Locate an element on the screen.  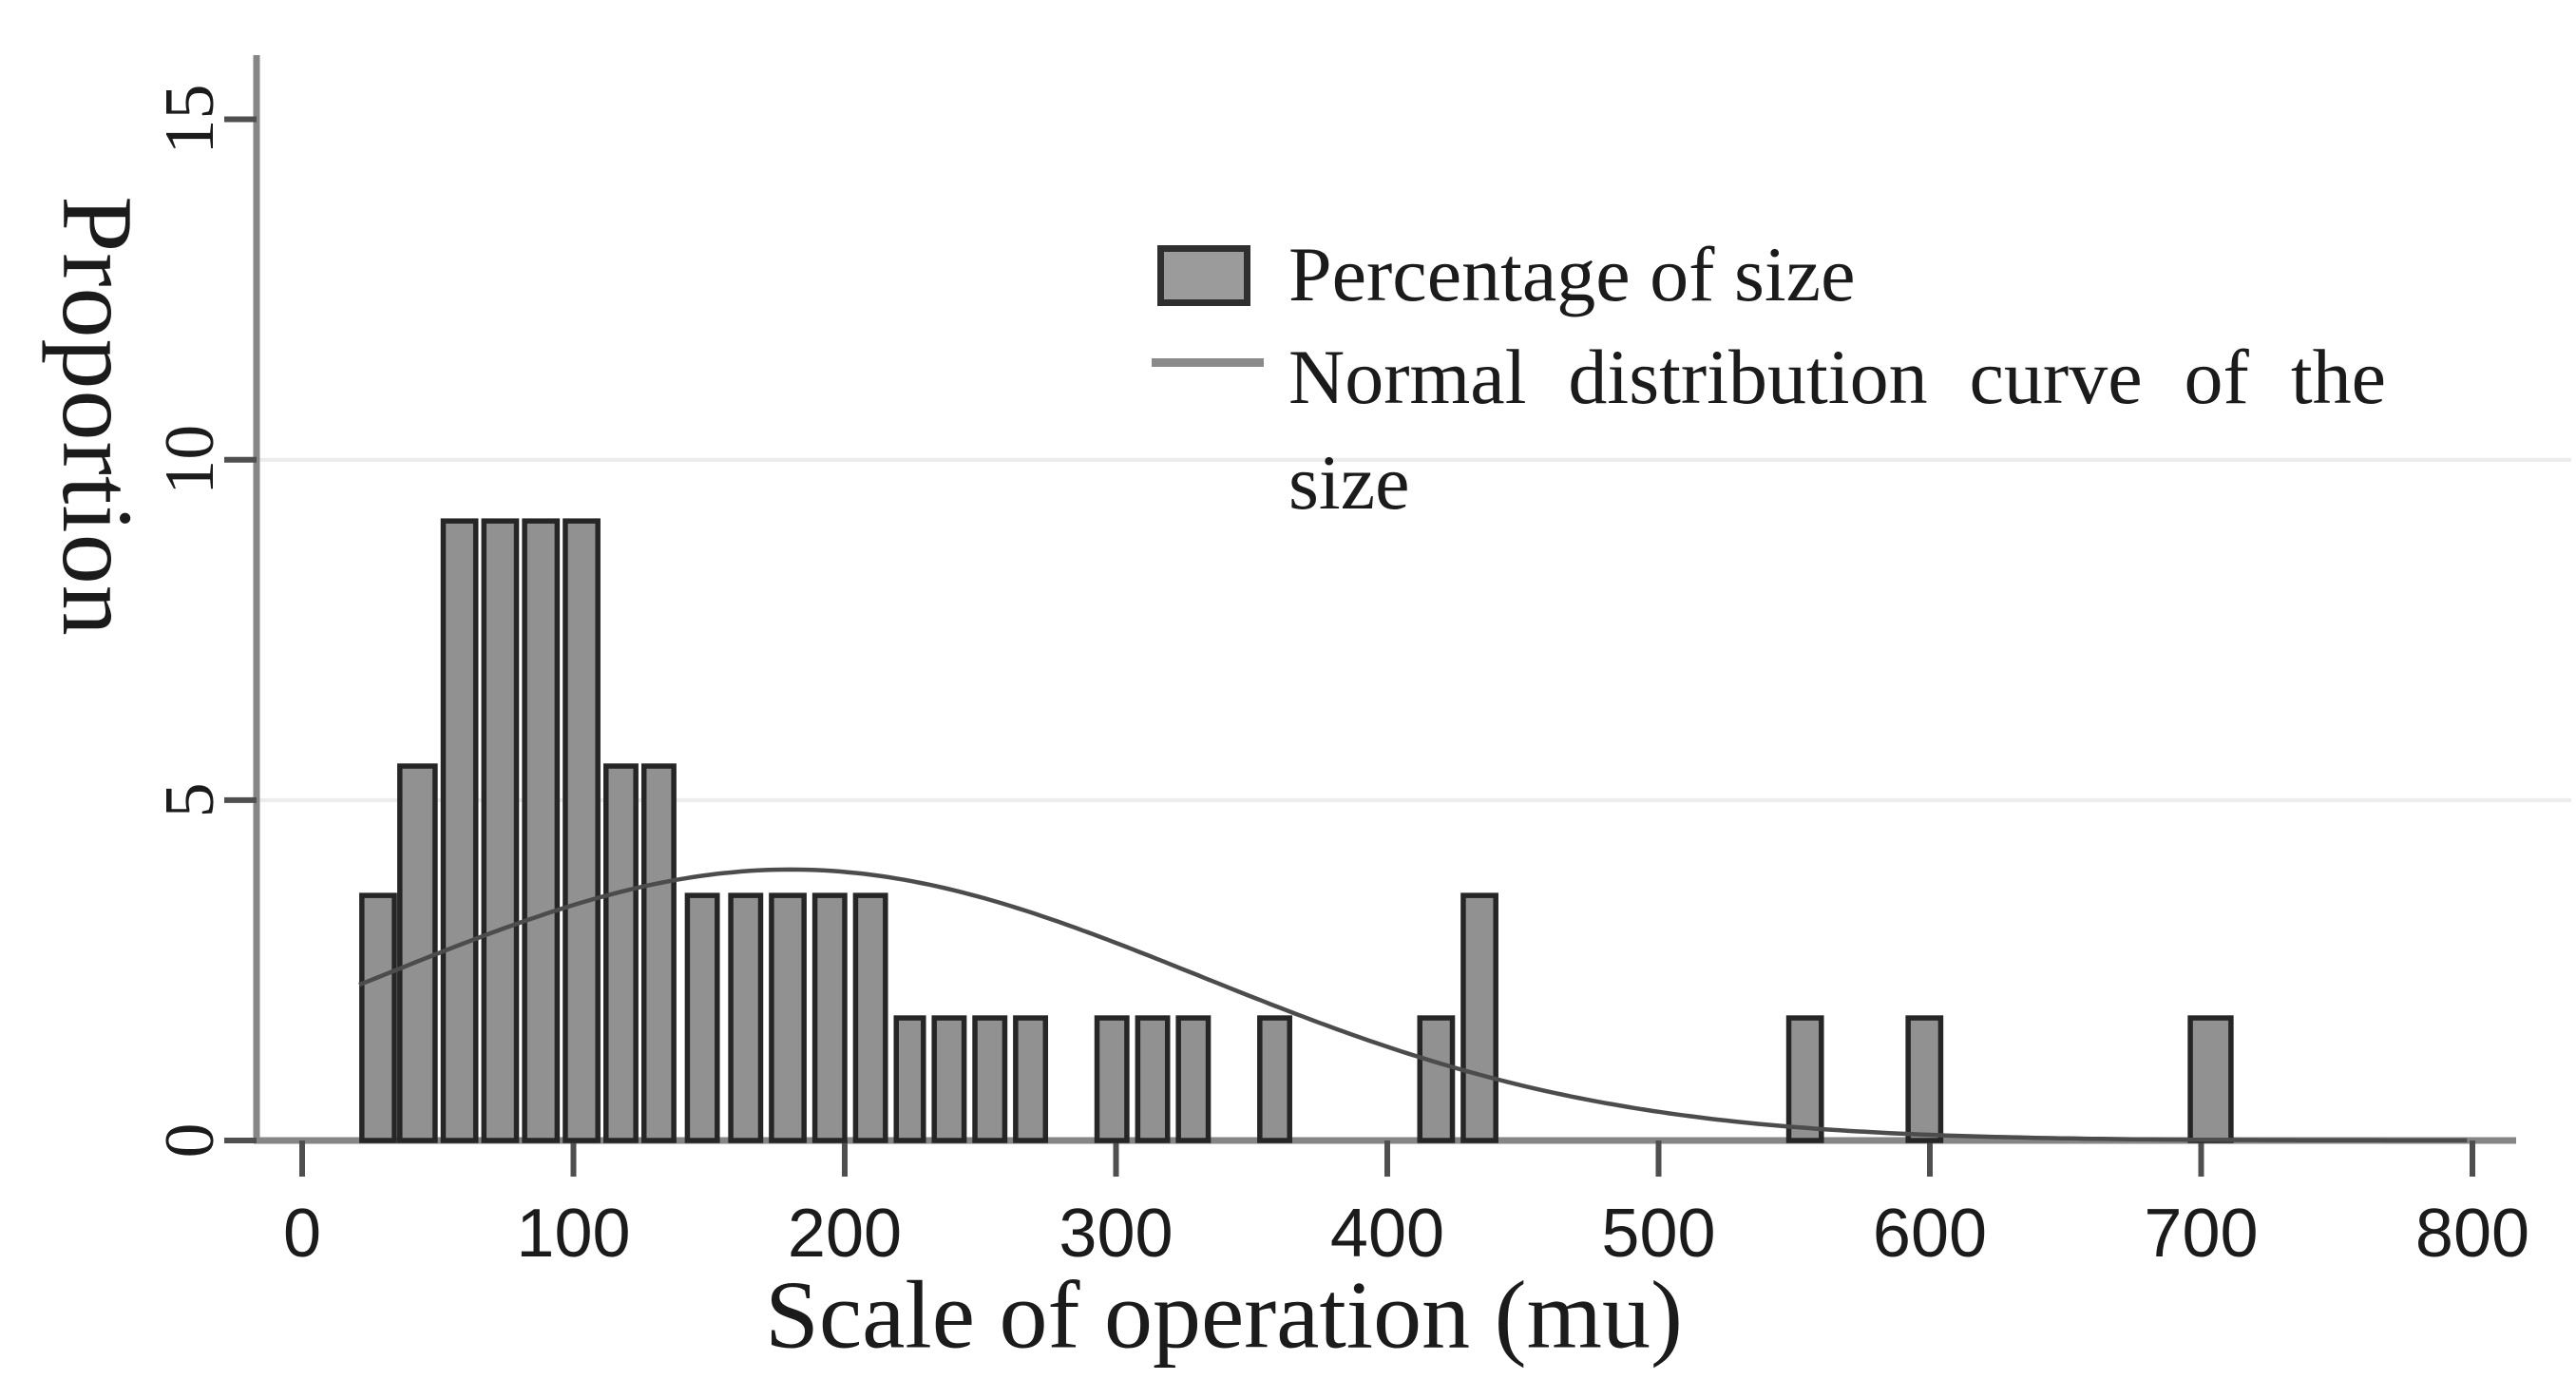
x-tick-label: 400 is located at coordinates (1387, 1234).